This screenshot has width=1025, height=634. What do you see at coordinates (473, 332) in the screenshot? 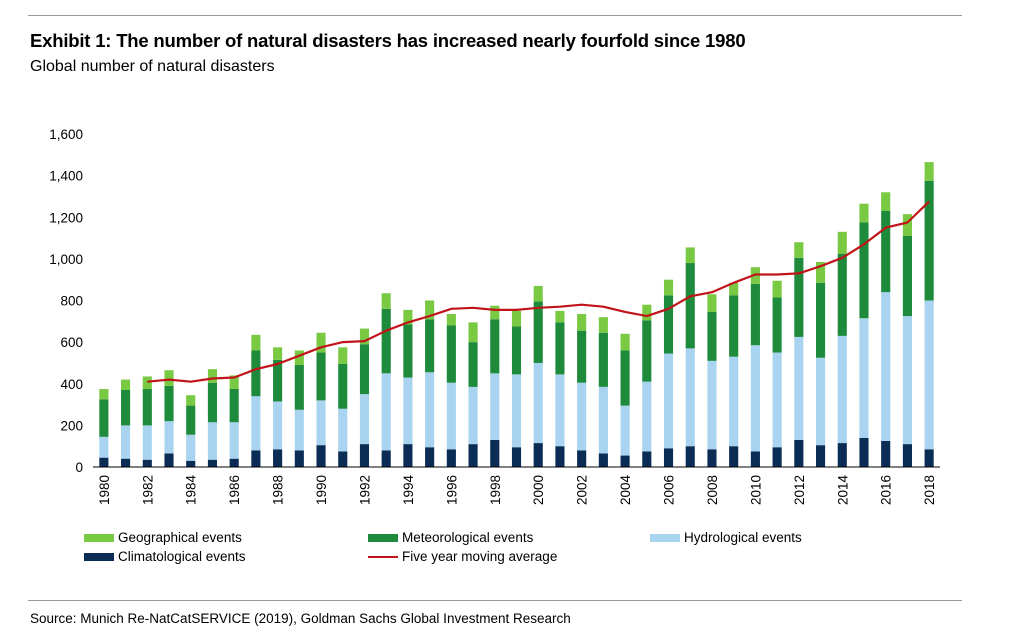
I see `bar-geographical-1997` at bounding box center [473, 332].